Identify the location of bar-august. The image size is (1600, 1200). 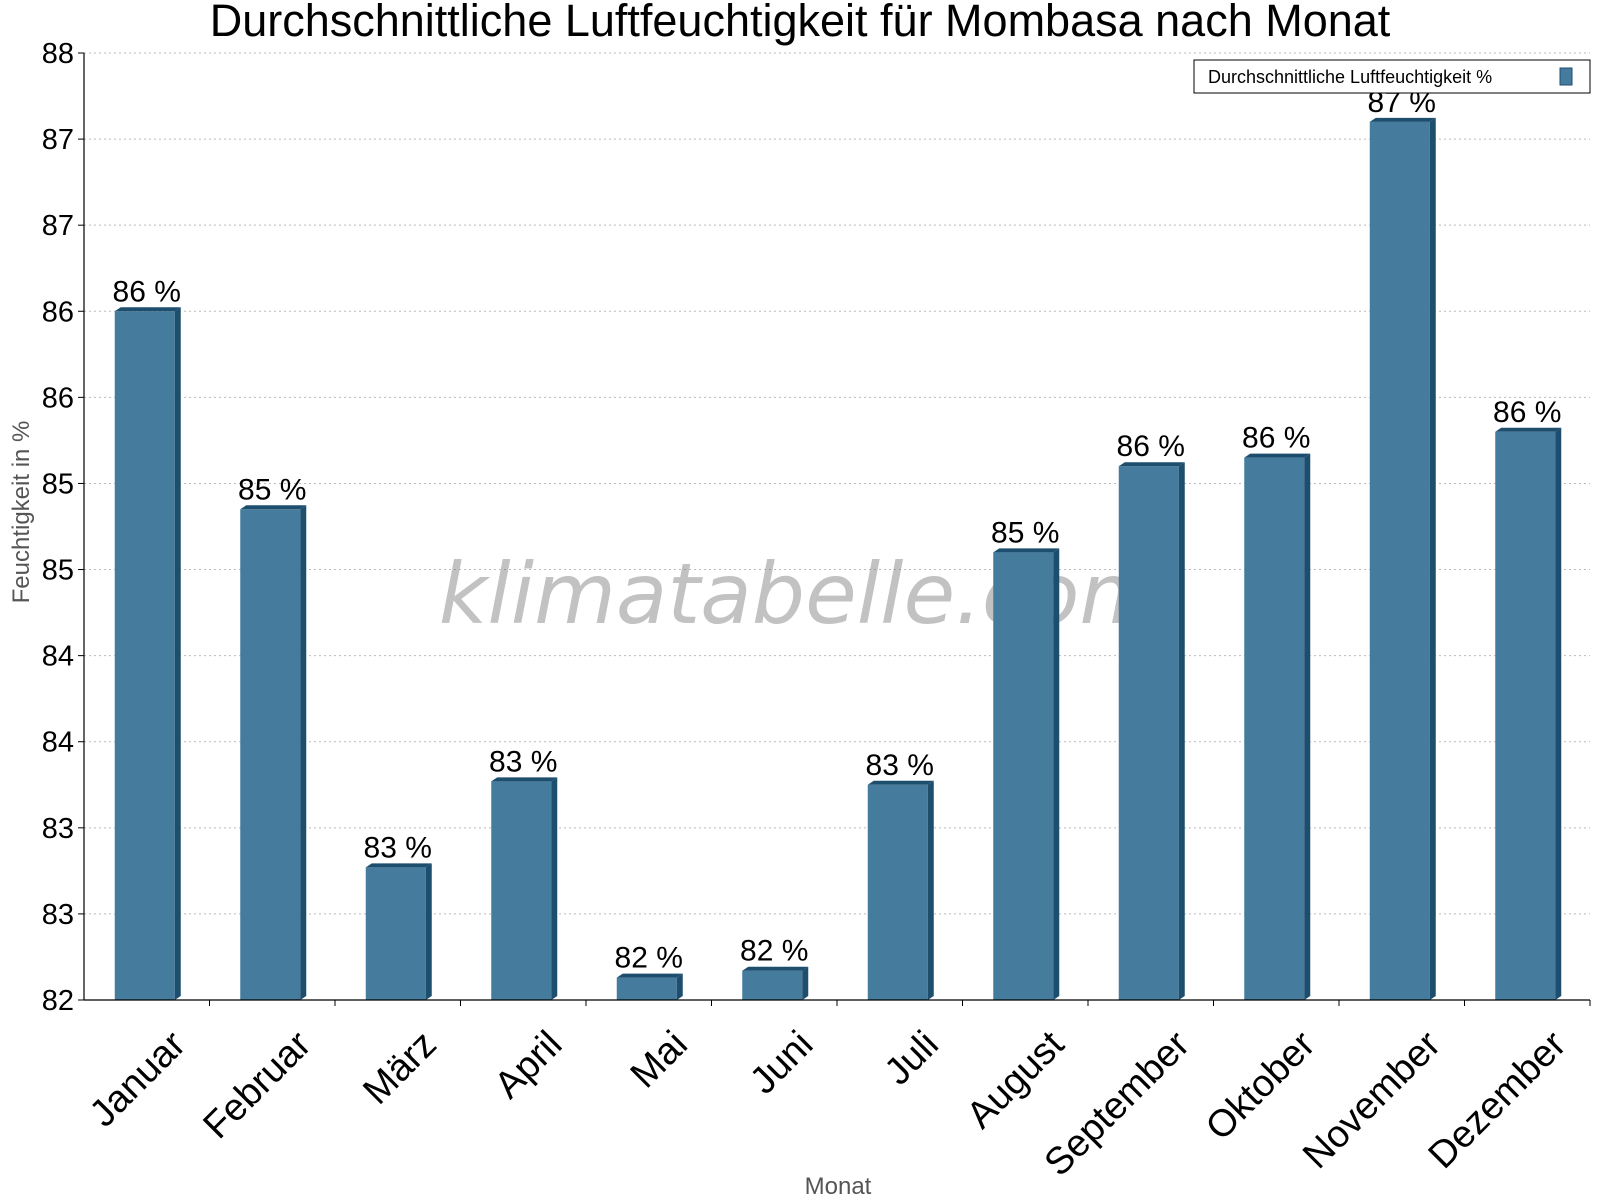
(1026, 774).